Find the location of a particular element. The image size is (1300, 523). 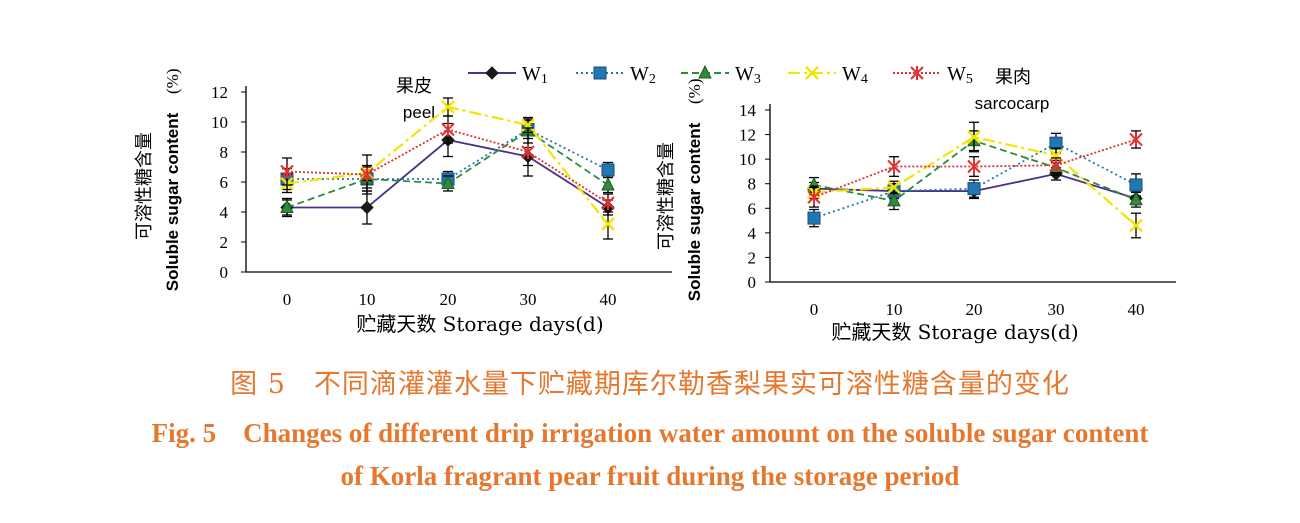

panel-label-cn: 果肉 is located at coordinates (1013, 77).